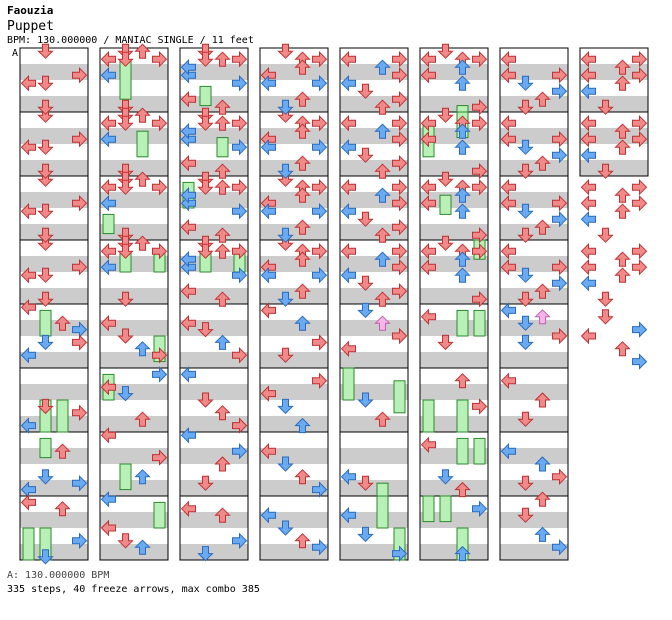 This screenshot has height=620, width=672. Describe the element at coordinates (30, 10) in the screenshot. I see `artist-name: Faouzia` at that location.